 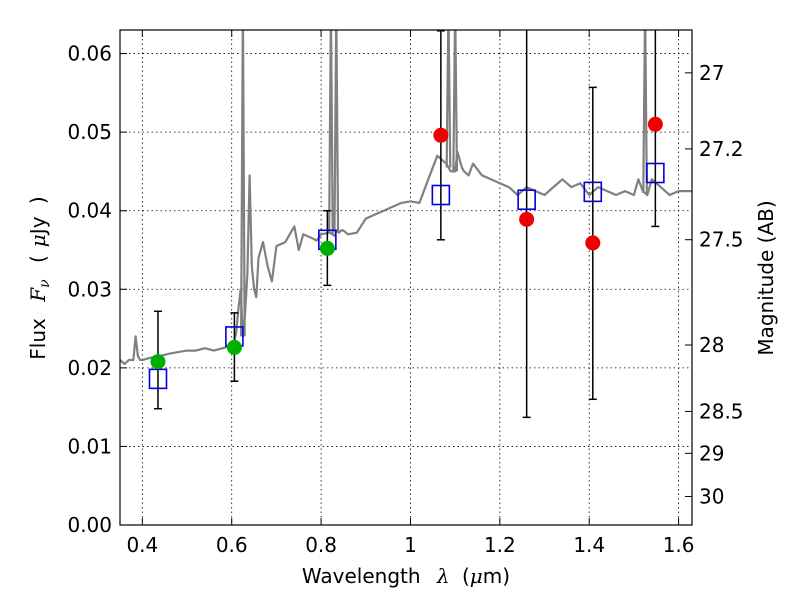 I want to click on y-tick-label: 0.04, so click(x=89, y=211).